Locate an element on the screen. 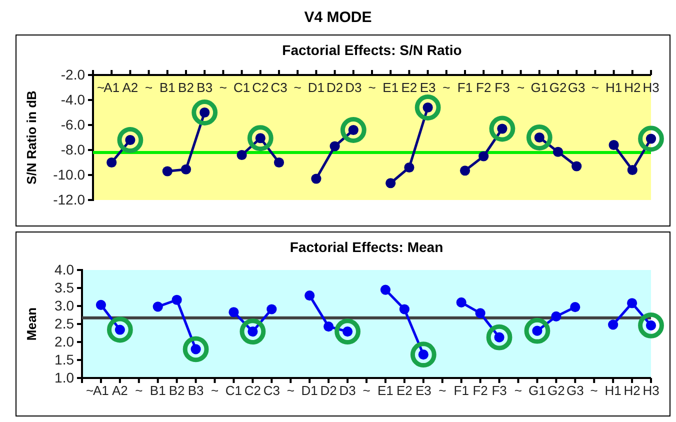 The width and height of the screenshot is (676, 422). x-tick-label: B2 is located at coordinates (186, 88).